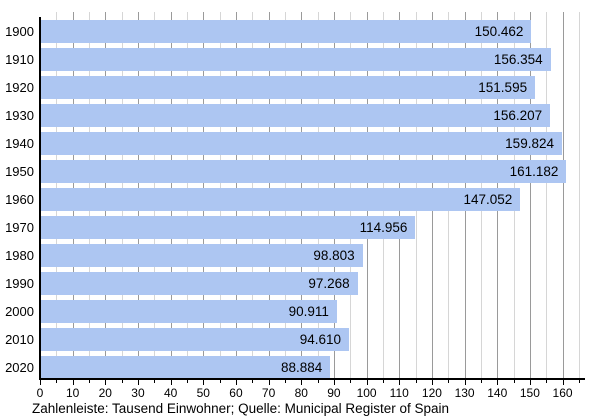  I want to click on bar-value-label: 151.595, so click(503, 87).